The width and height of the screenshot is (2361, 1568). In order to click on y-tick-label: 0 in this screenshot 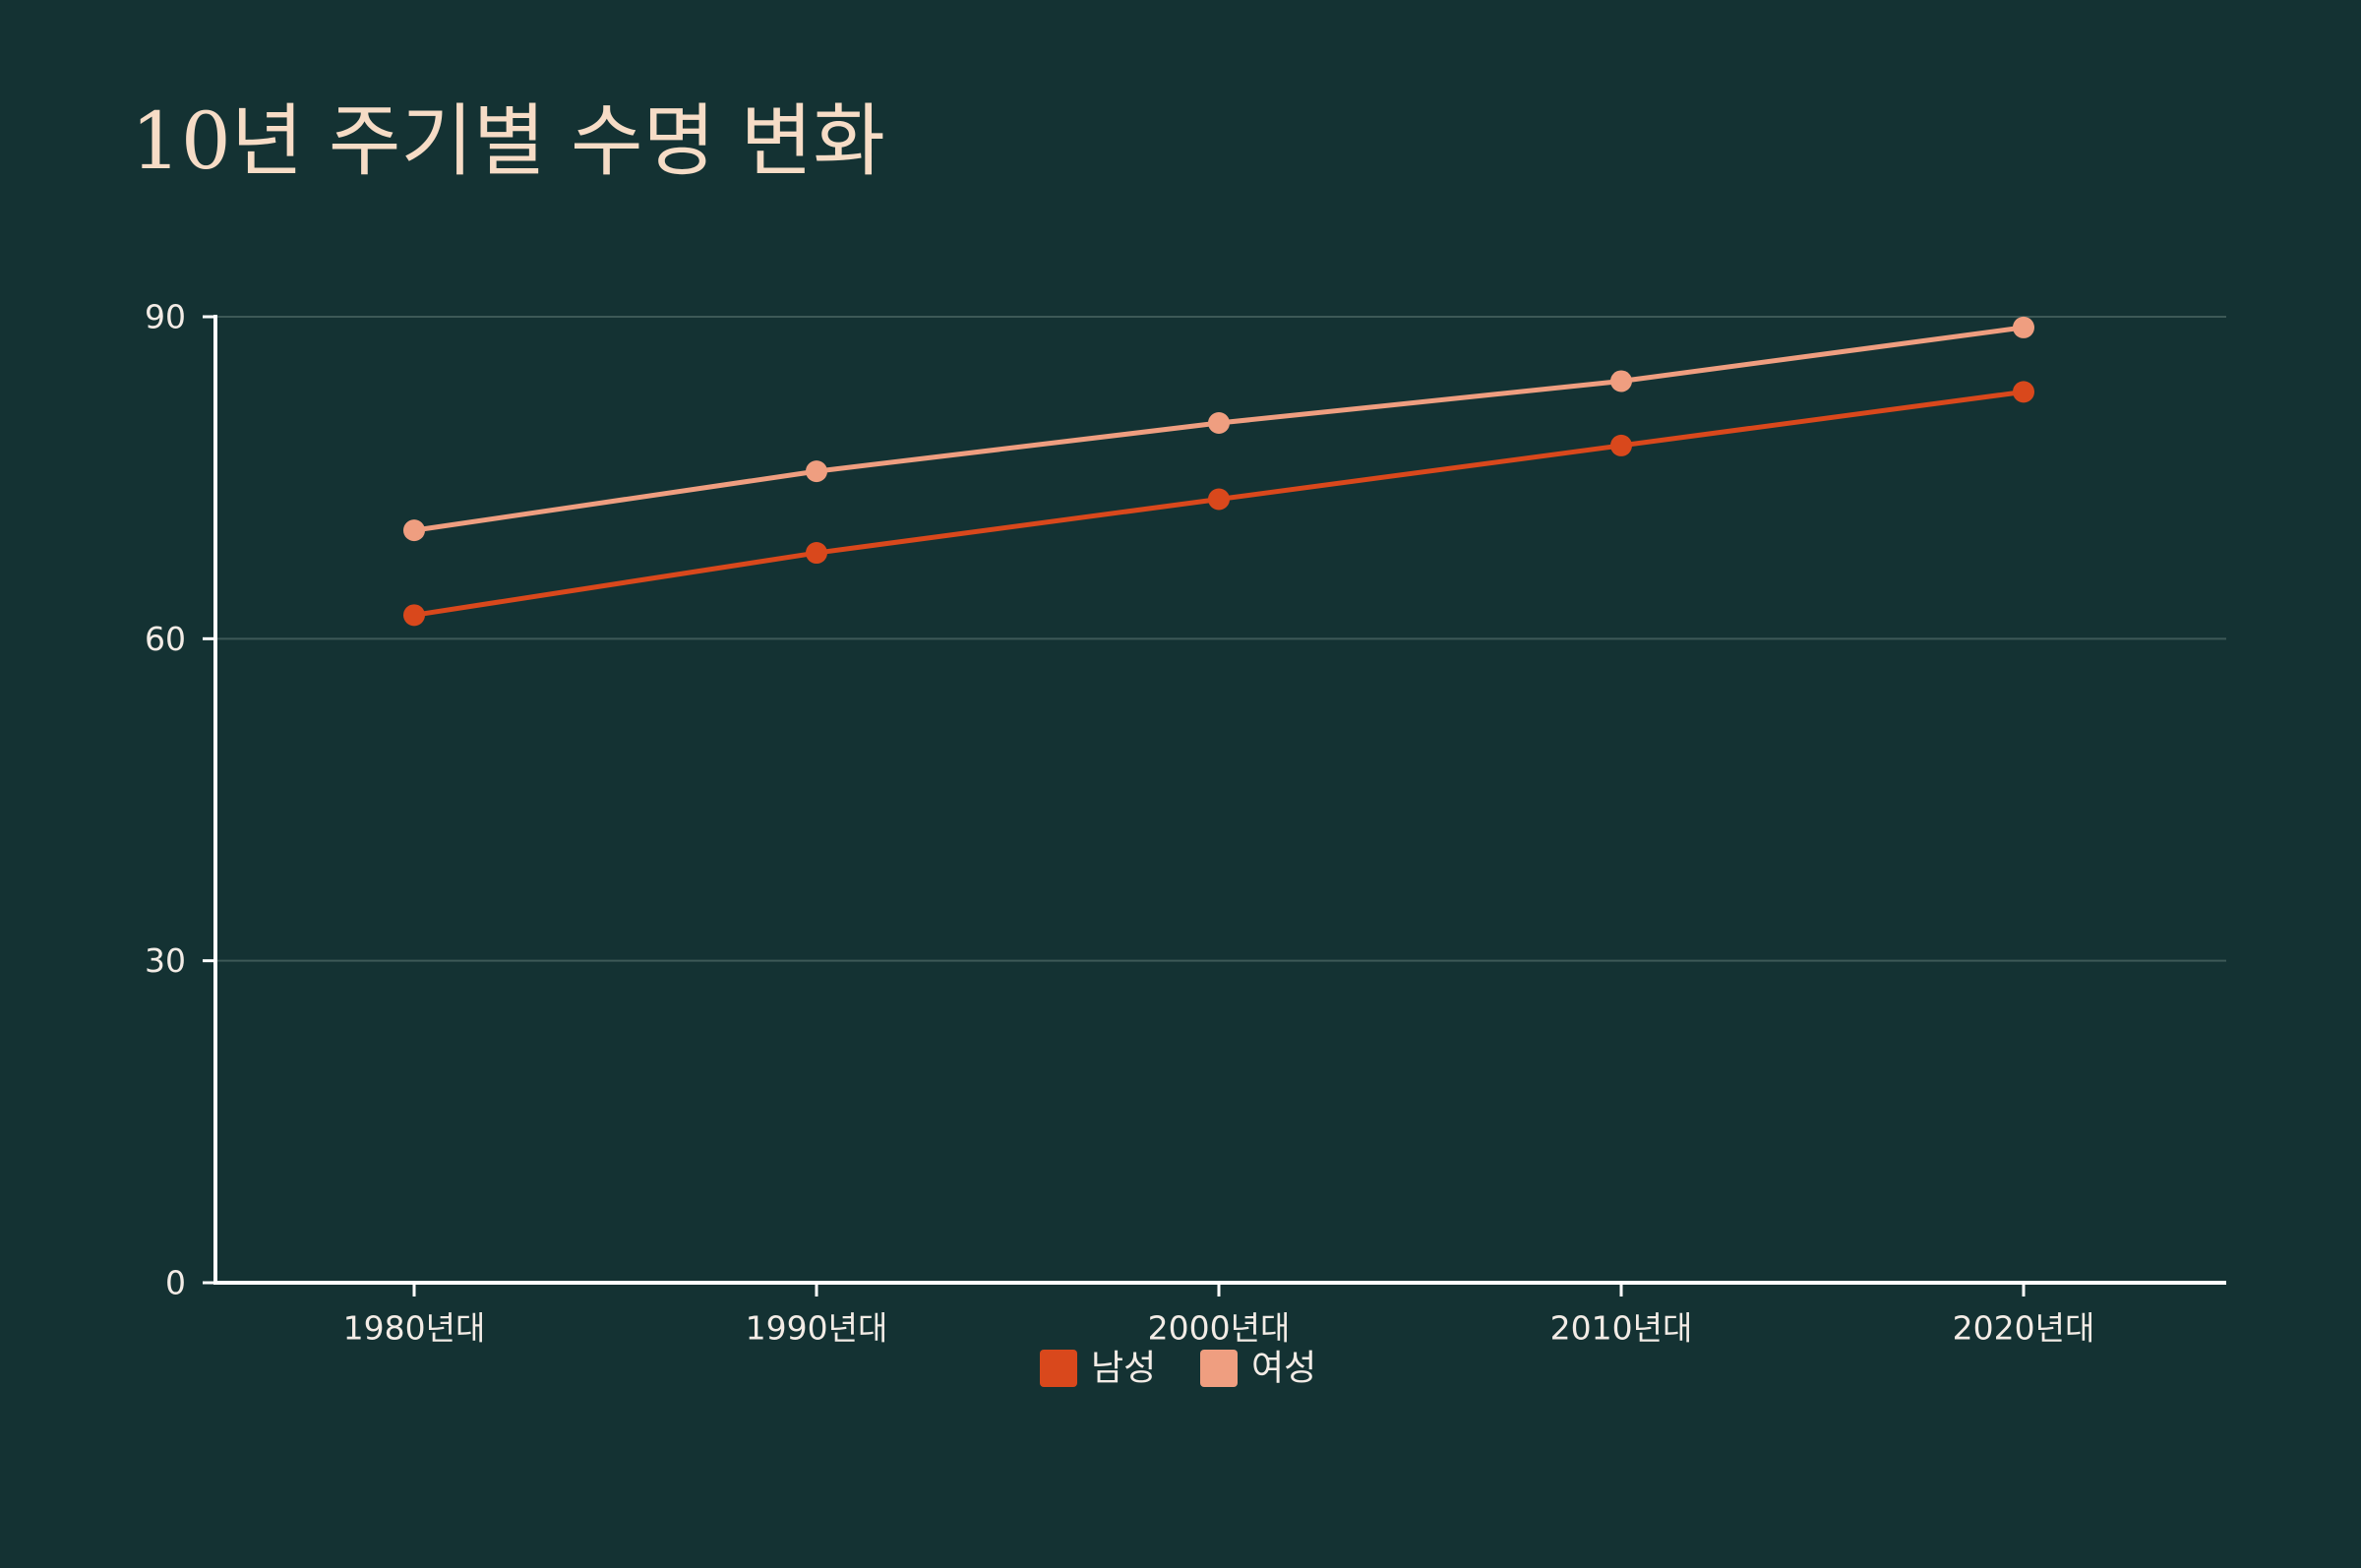, I will do `click(175, 1283)`.